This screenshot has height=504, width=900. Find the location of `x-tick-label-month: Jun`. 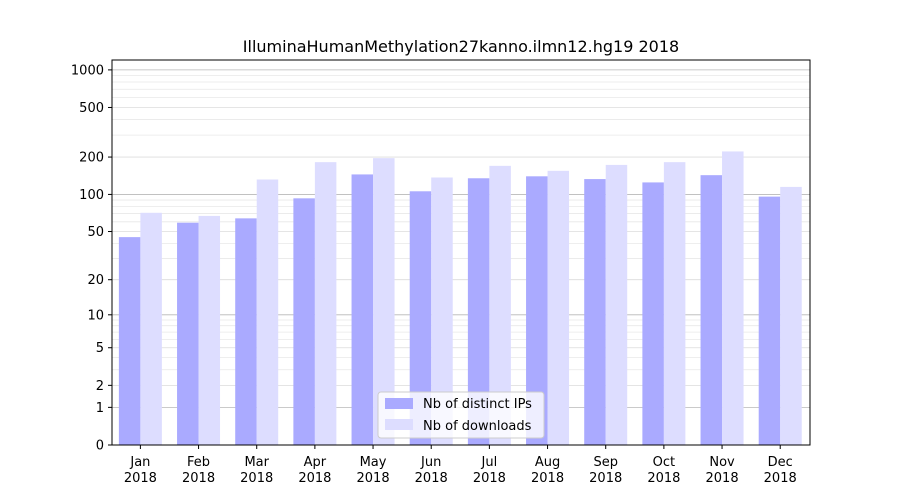

x-tick-label-month: Jun is located at coordinates (430, 462).